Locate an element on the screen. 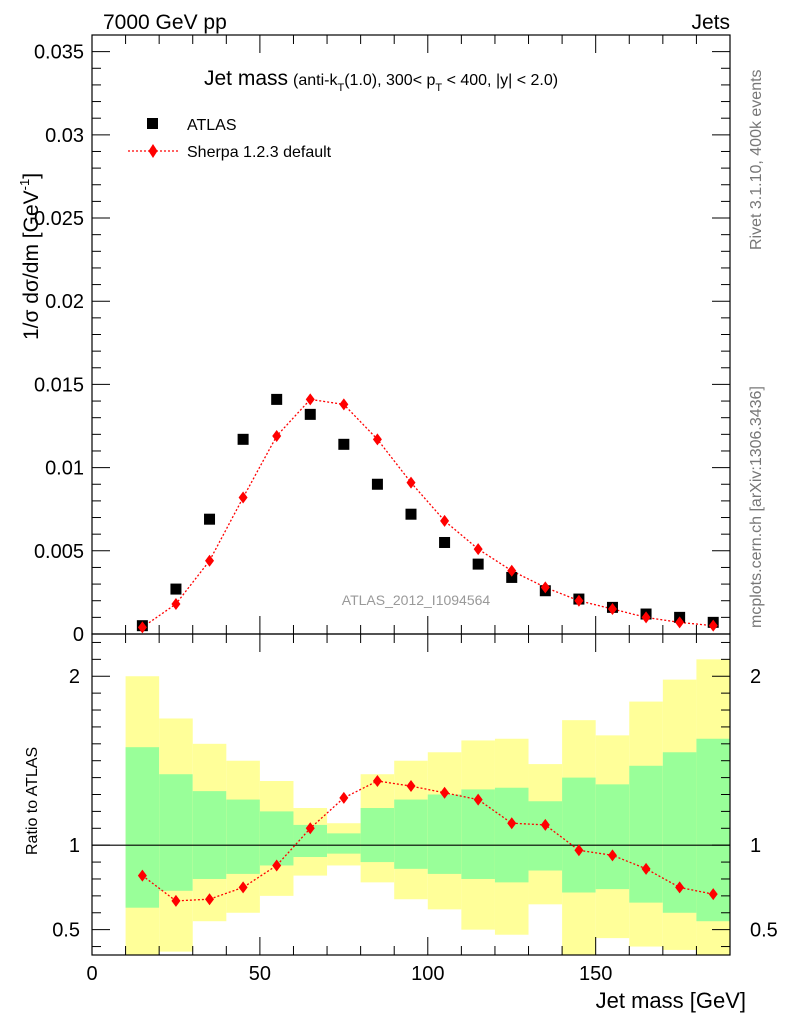 The width and height of the screenshot is (786, 1024). ratio-y-tick-label: 2 is located at coordinates (74, 677).